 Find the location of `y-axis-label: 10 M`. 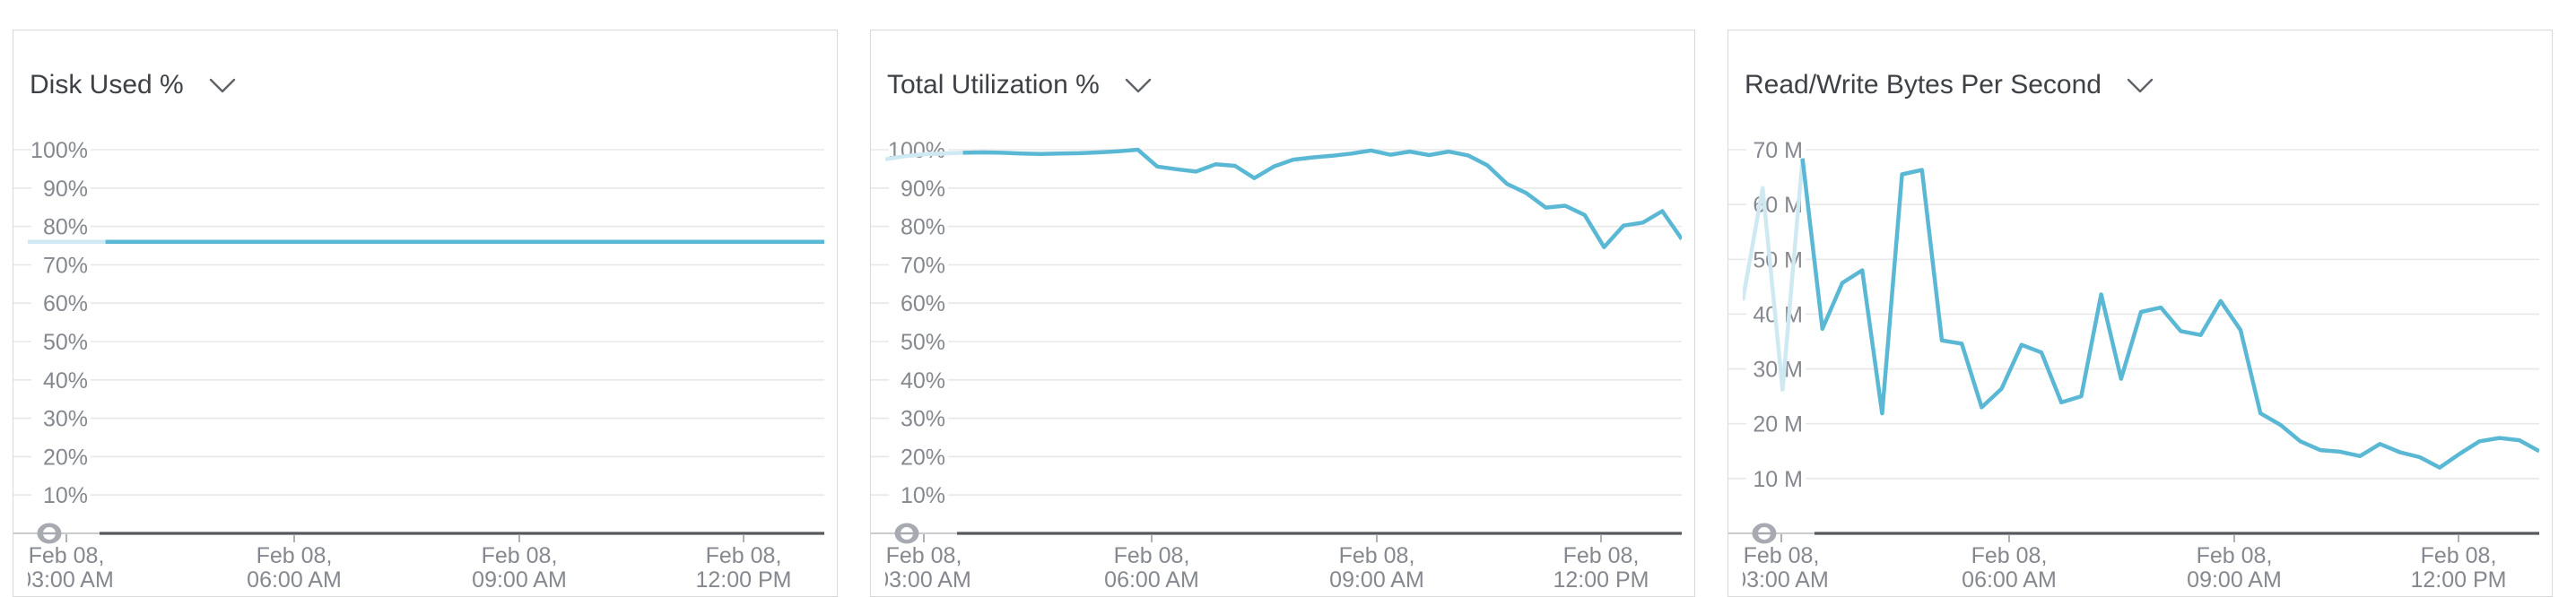

y-axis-label: 10 M is located at coordinates (1778, 479).